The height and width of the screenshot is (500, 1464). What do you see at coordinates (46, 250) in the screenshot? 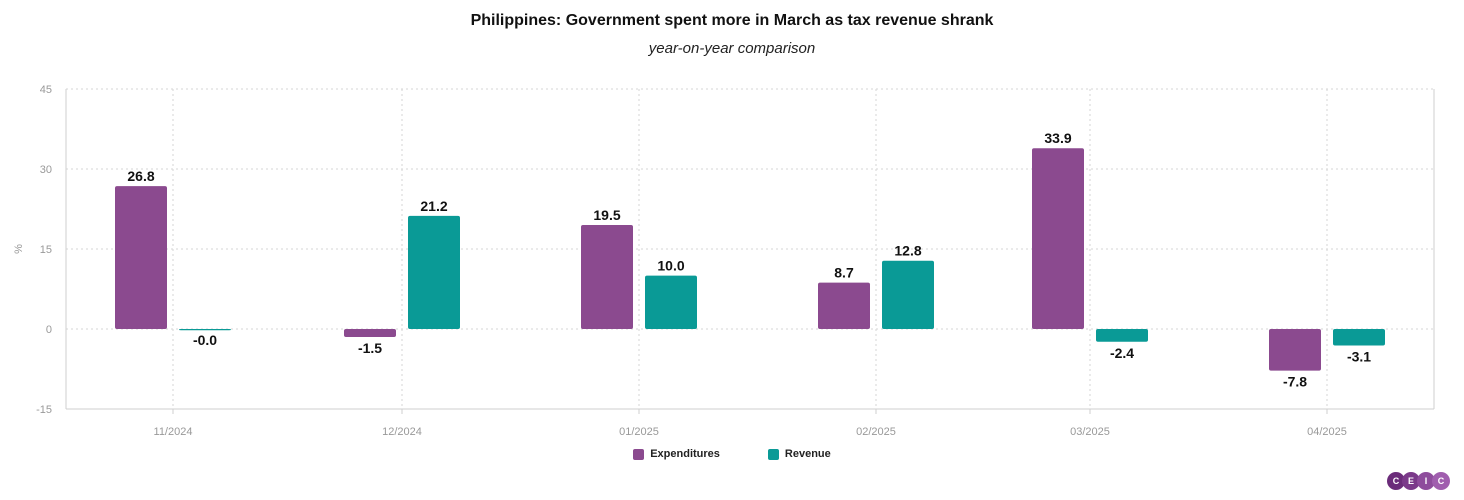
I see `y-tick-label: 15` at bounding box center [46, 250].